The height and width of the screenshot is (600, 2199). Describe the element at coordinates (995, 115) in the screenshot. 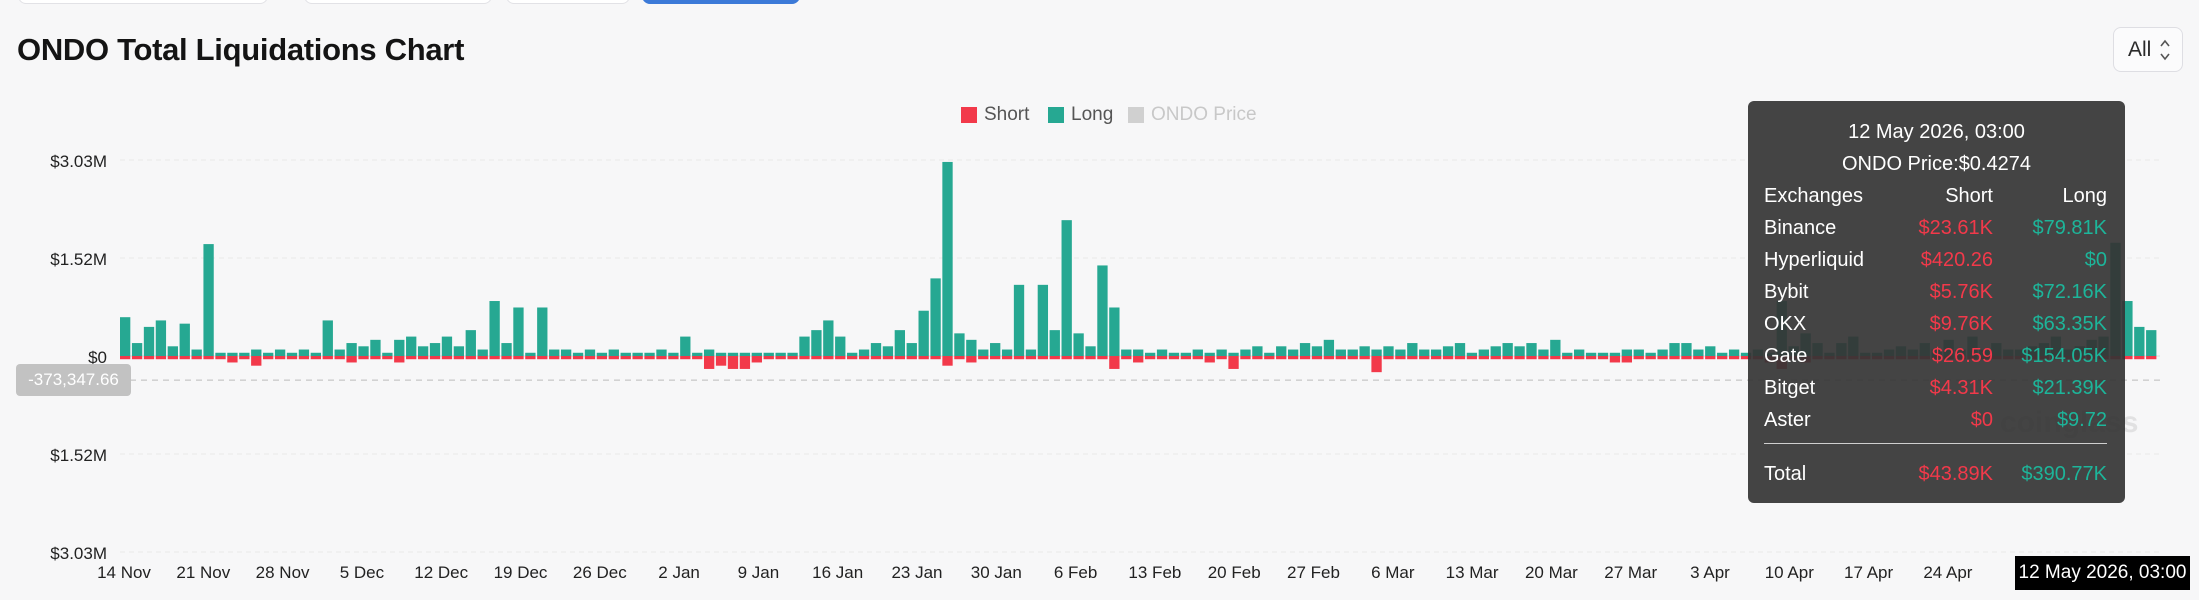

I see `legend-item-short: Short` at that location.